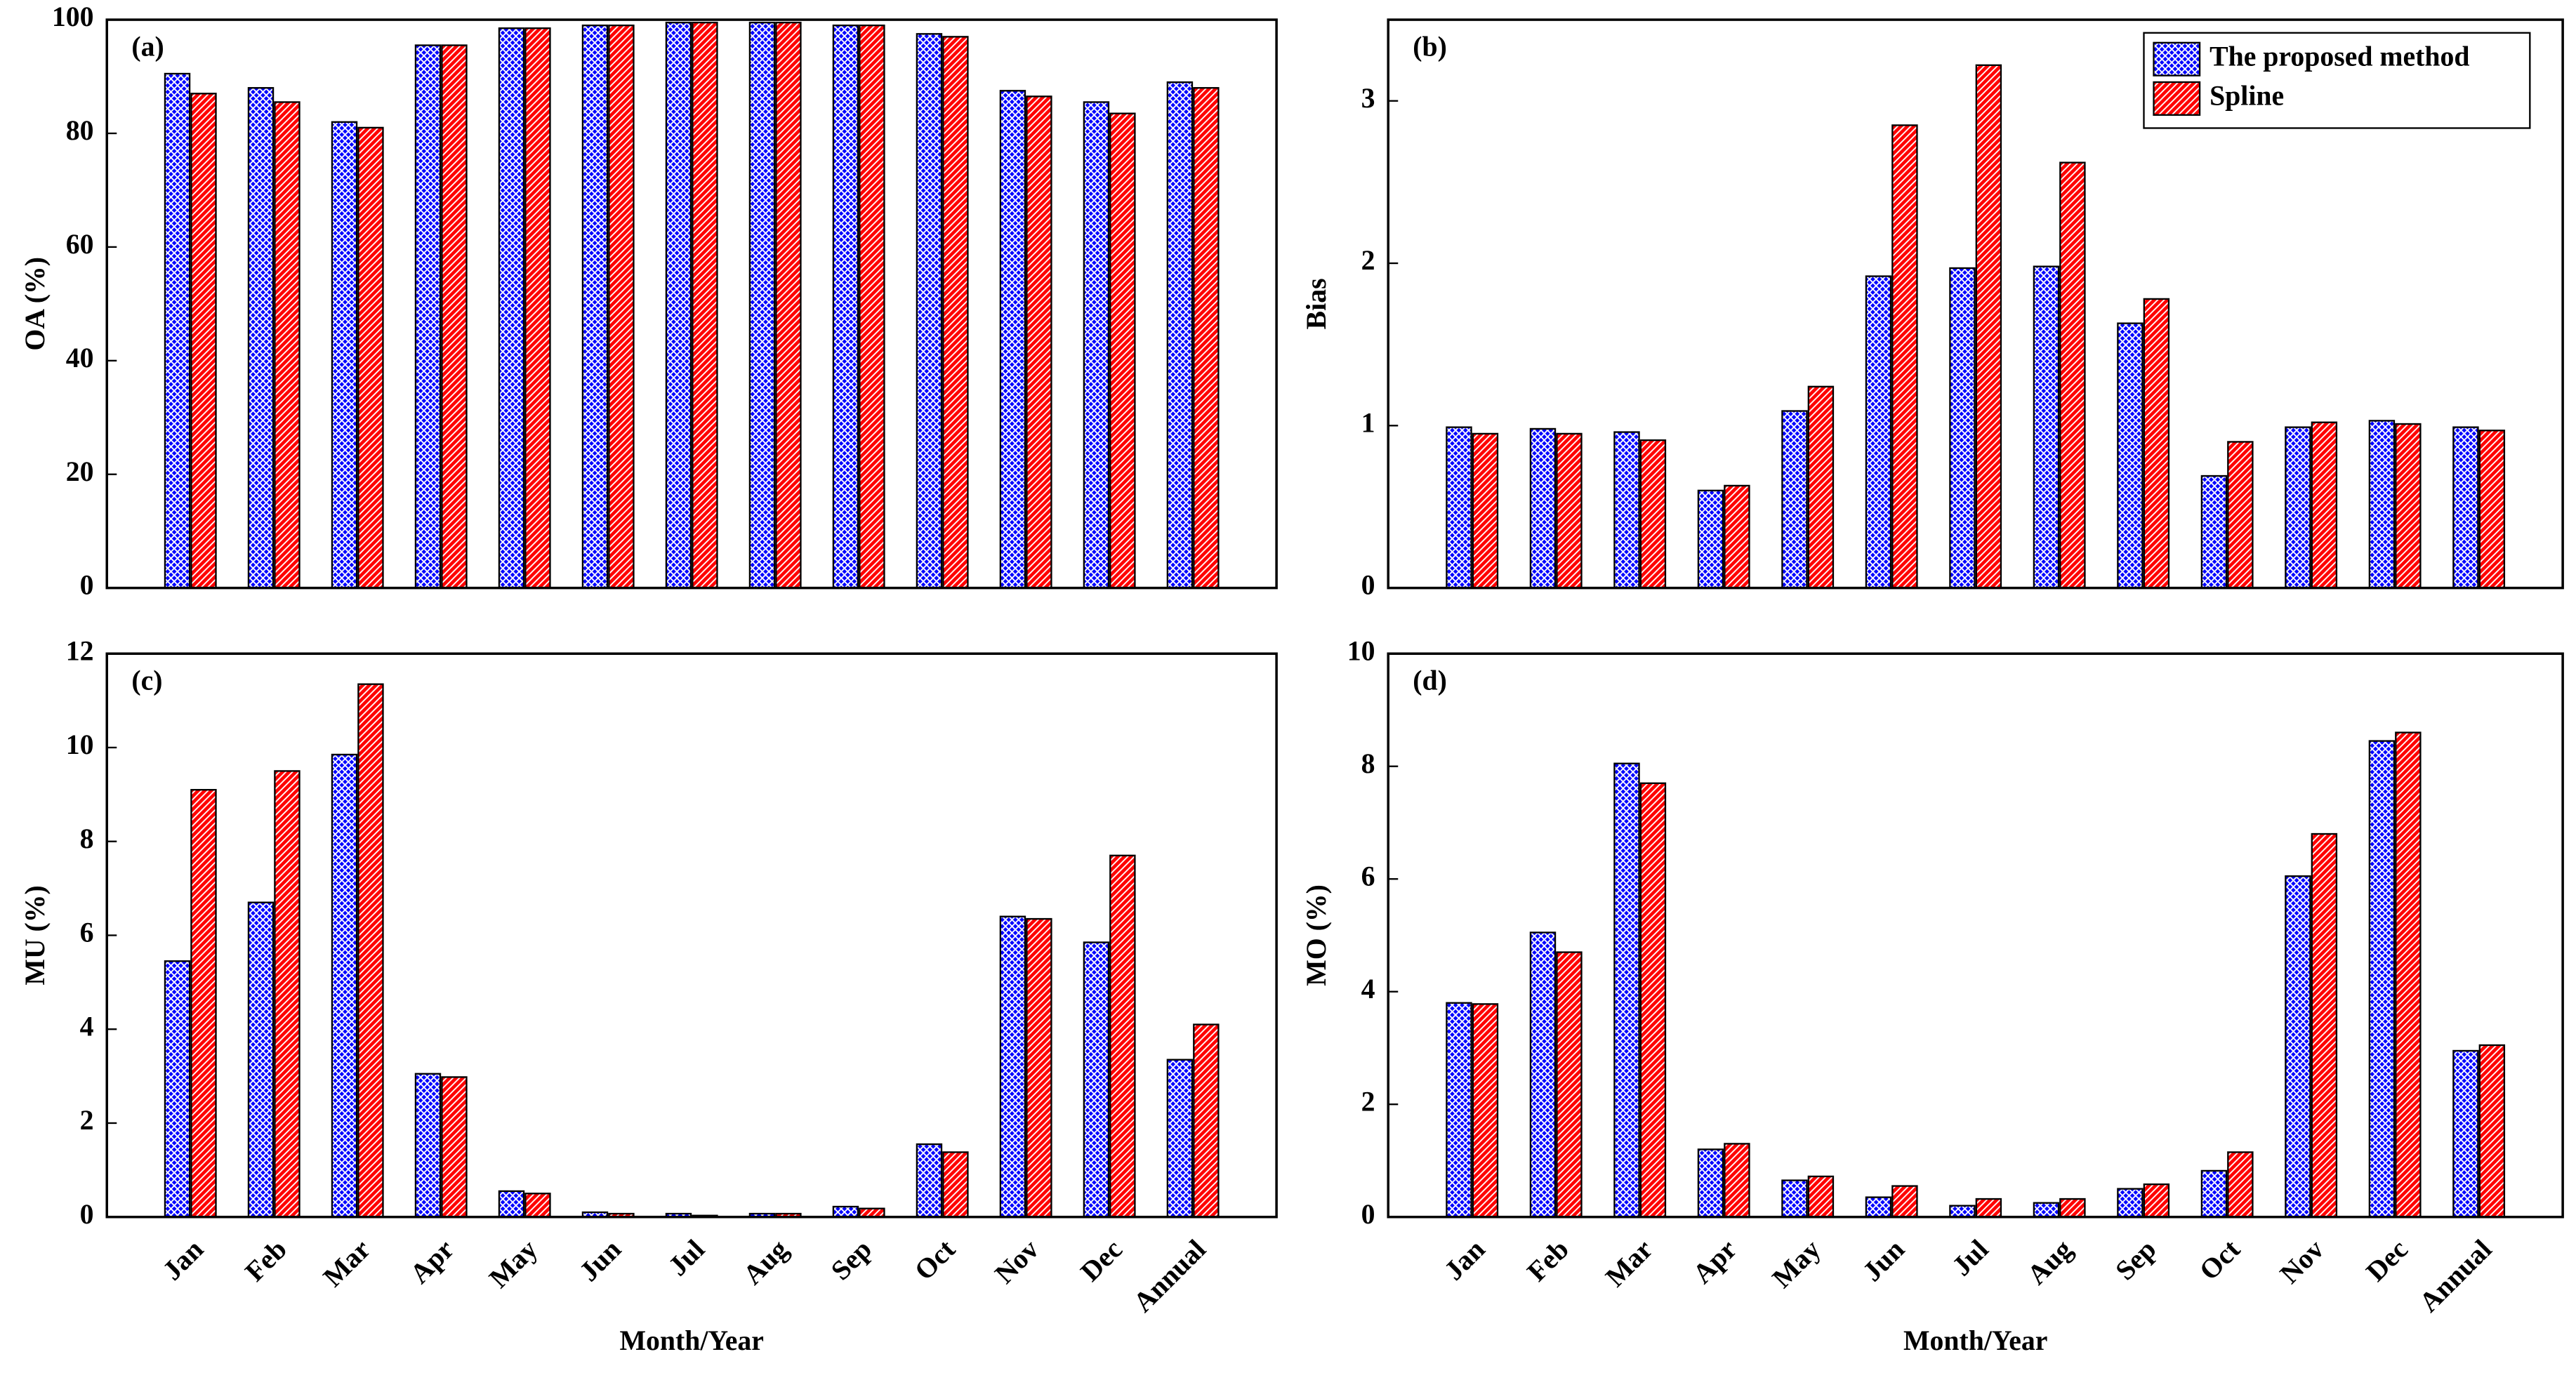 This screenshot has width=2576, height=1373. What do you see at coordinates (1970, 1258) in the screenshot?
I see `x-tick-label: Jul` at bounding box center [1970, 1258].